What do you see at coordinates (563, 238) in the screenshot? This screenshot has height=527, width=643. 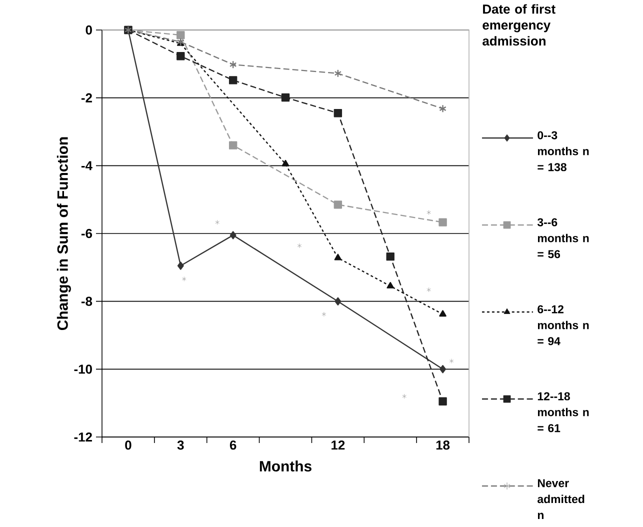 I see `legend-label: 3--6 months n = 56` at bounding box center [563, 238].